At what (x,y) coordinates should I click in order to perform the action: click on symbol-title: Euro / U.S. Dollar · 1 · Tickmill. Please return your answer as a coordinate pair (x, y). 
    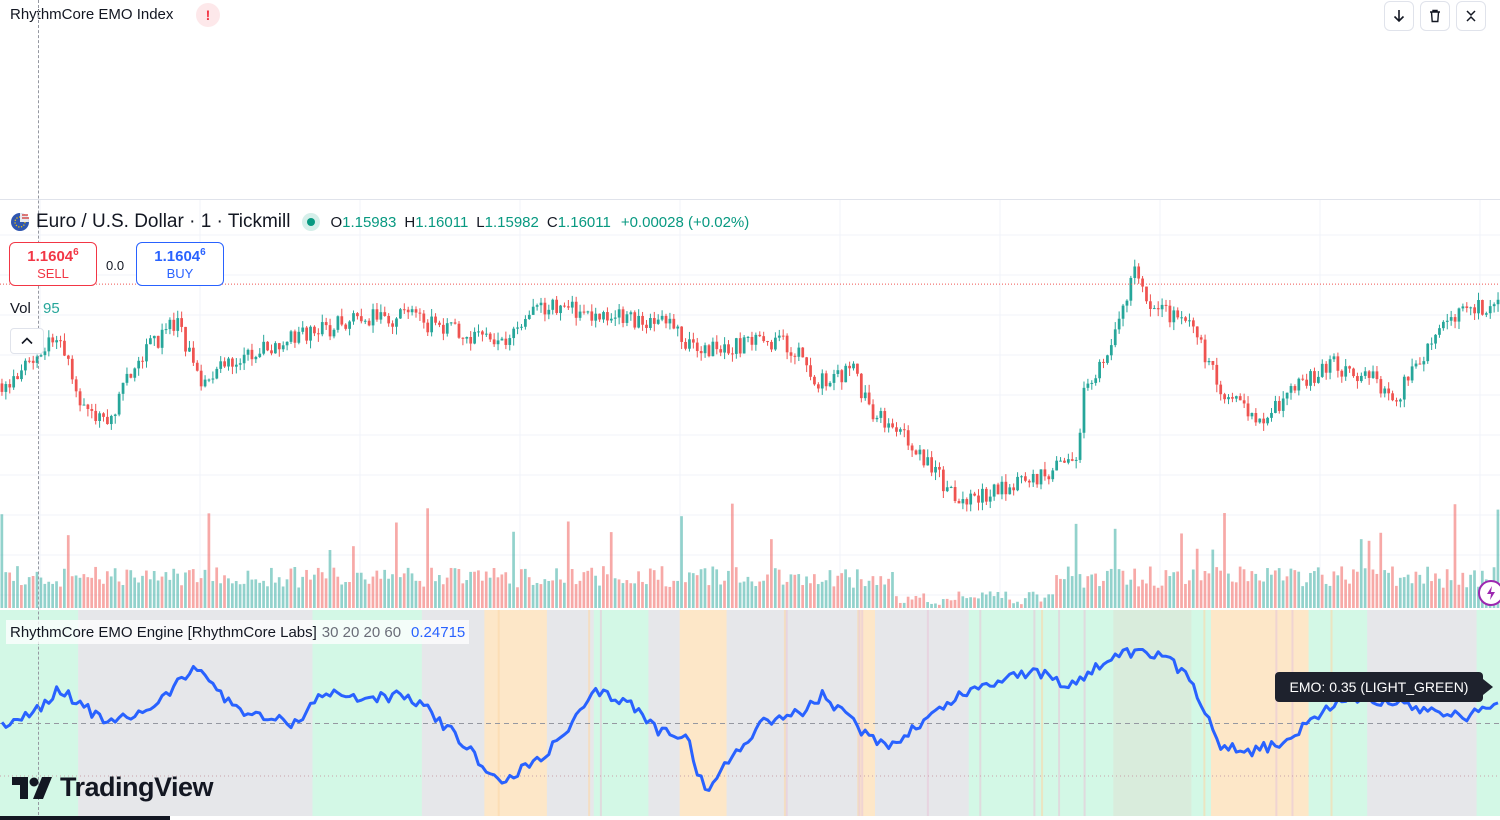
    Looking at the image, I should click on (163, 221).